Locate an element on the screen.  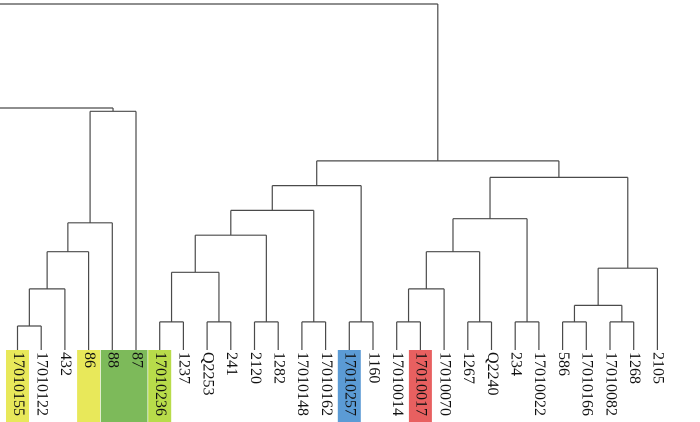
leaf-label-17010155: 17010155 is located at coordinates (18, 384).